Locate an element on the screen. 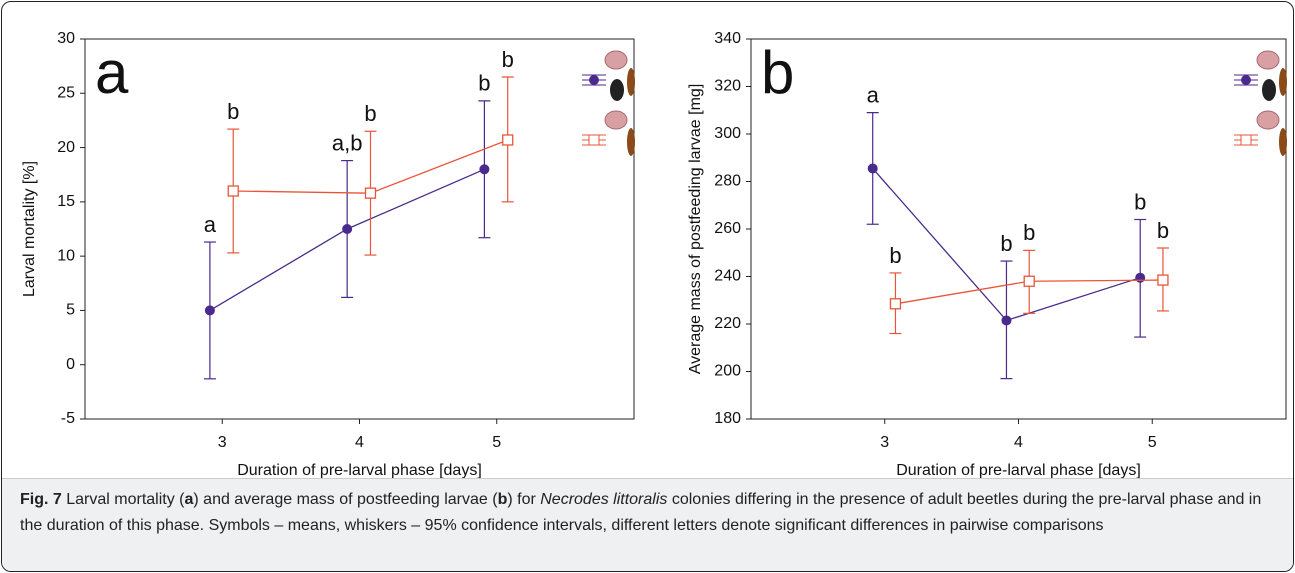 The height and width of the screenshot is (573, 1295). y-tick-label: 240 is located at coordinates (727, 276).